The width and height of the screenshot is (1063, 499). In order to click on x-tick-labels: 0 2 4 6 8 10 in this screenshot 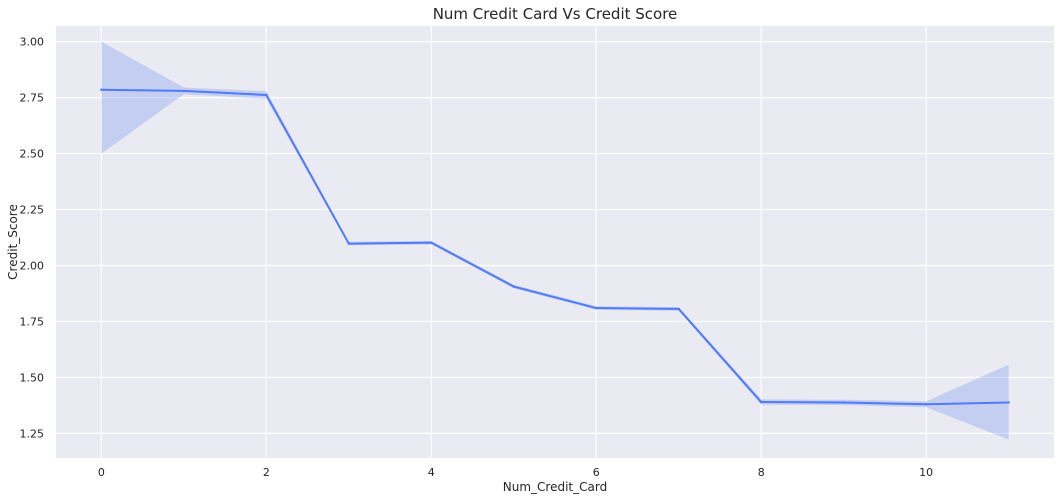, I will do `click(515, 472)`.